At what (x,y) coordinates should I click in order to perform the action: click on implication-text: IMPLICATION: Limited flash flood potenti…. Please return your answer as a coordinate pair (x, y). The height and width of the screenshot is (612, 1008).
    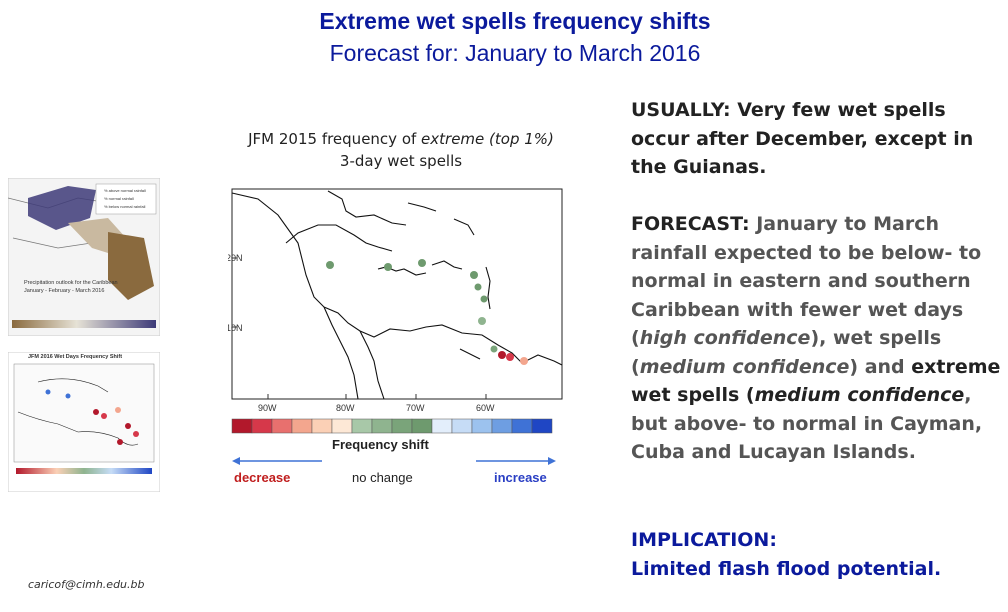
    Looking at the image, I should click on (817, 554).